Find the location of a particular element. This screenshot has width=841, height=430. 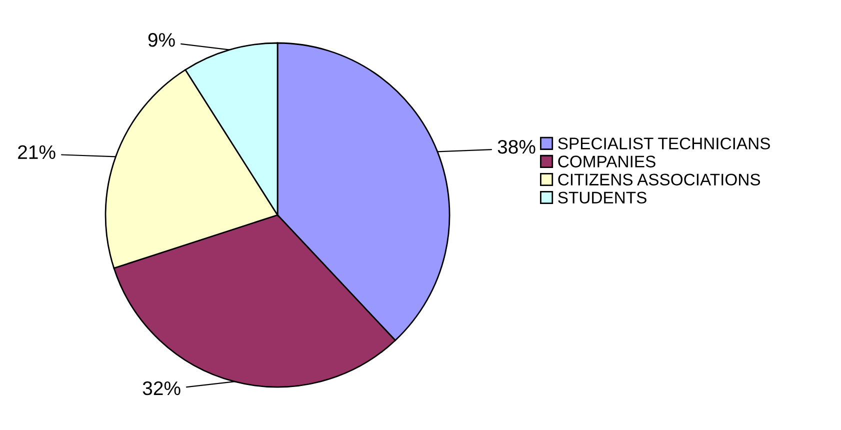

data-label: 21% is located at coordinates (37, 152).